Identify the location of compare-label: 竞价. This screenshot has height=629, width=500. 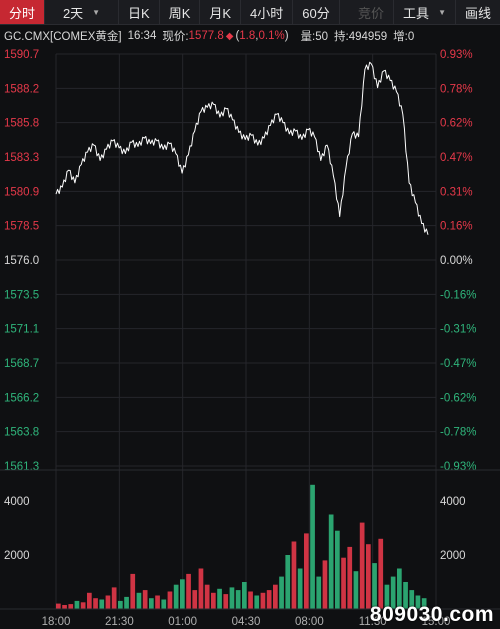
(371, 13).